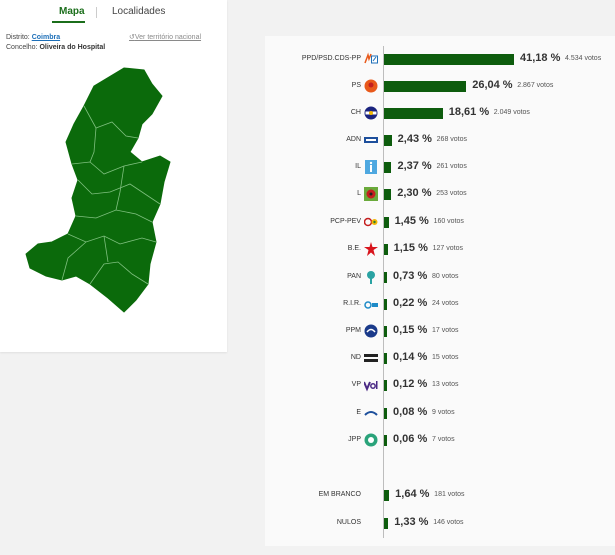 Image resolution: width=615 pixels, height=555 pixels. Describe the element at coordinates (354, 439) in the screenshot. I see `party-name: JPP` at that location.